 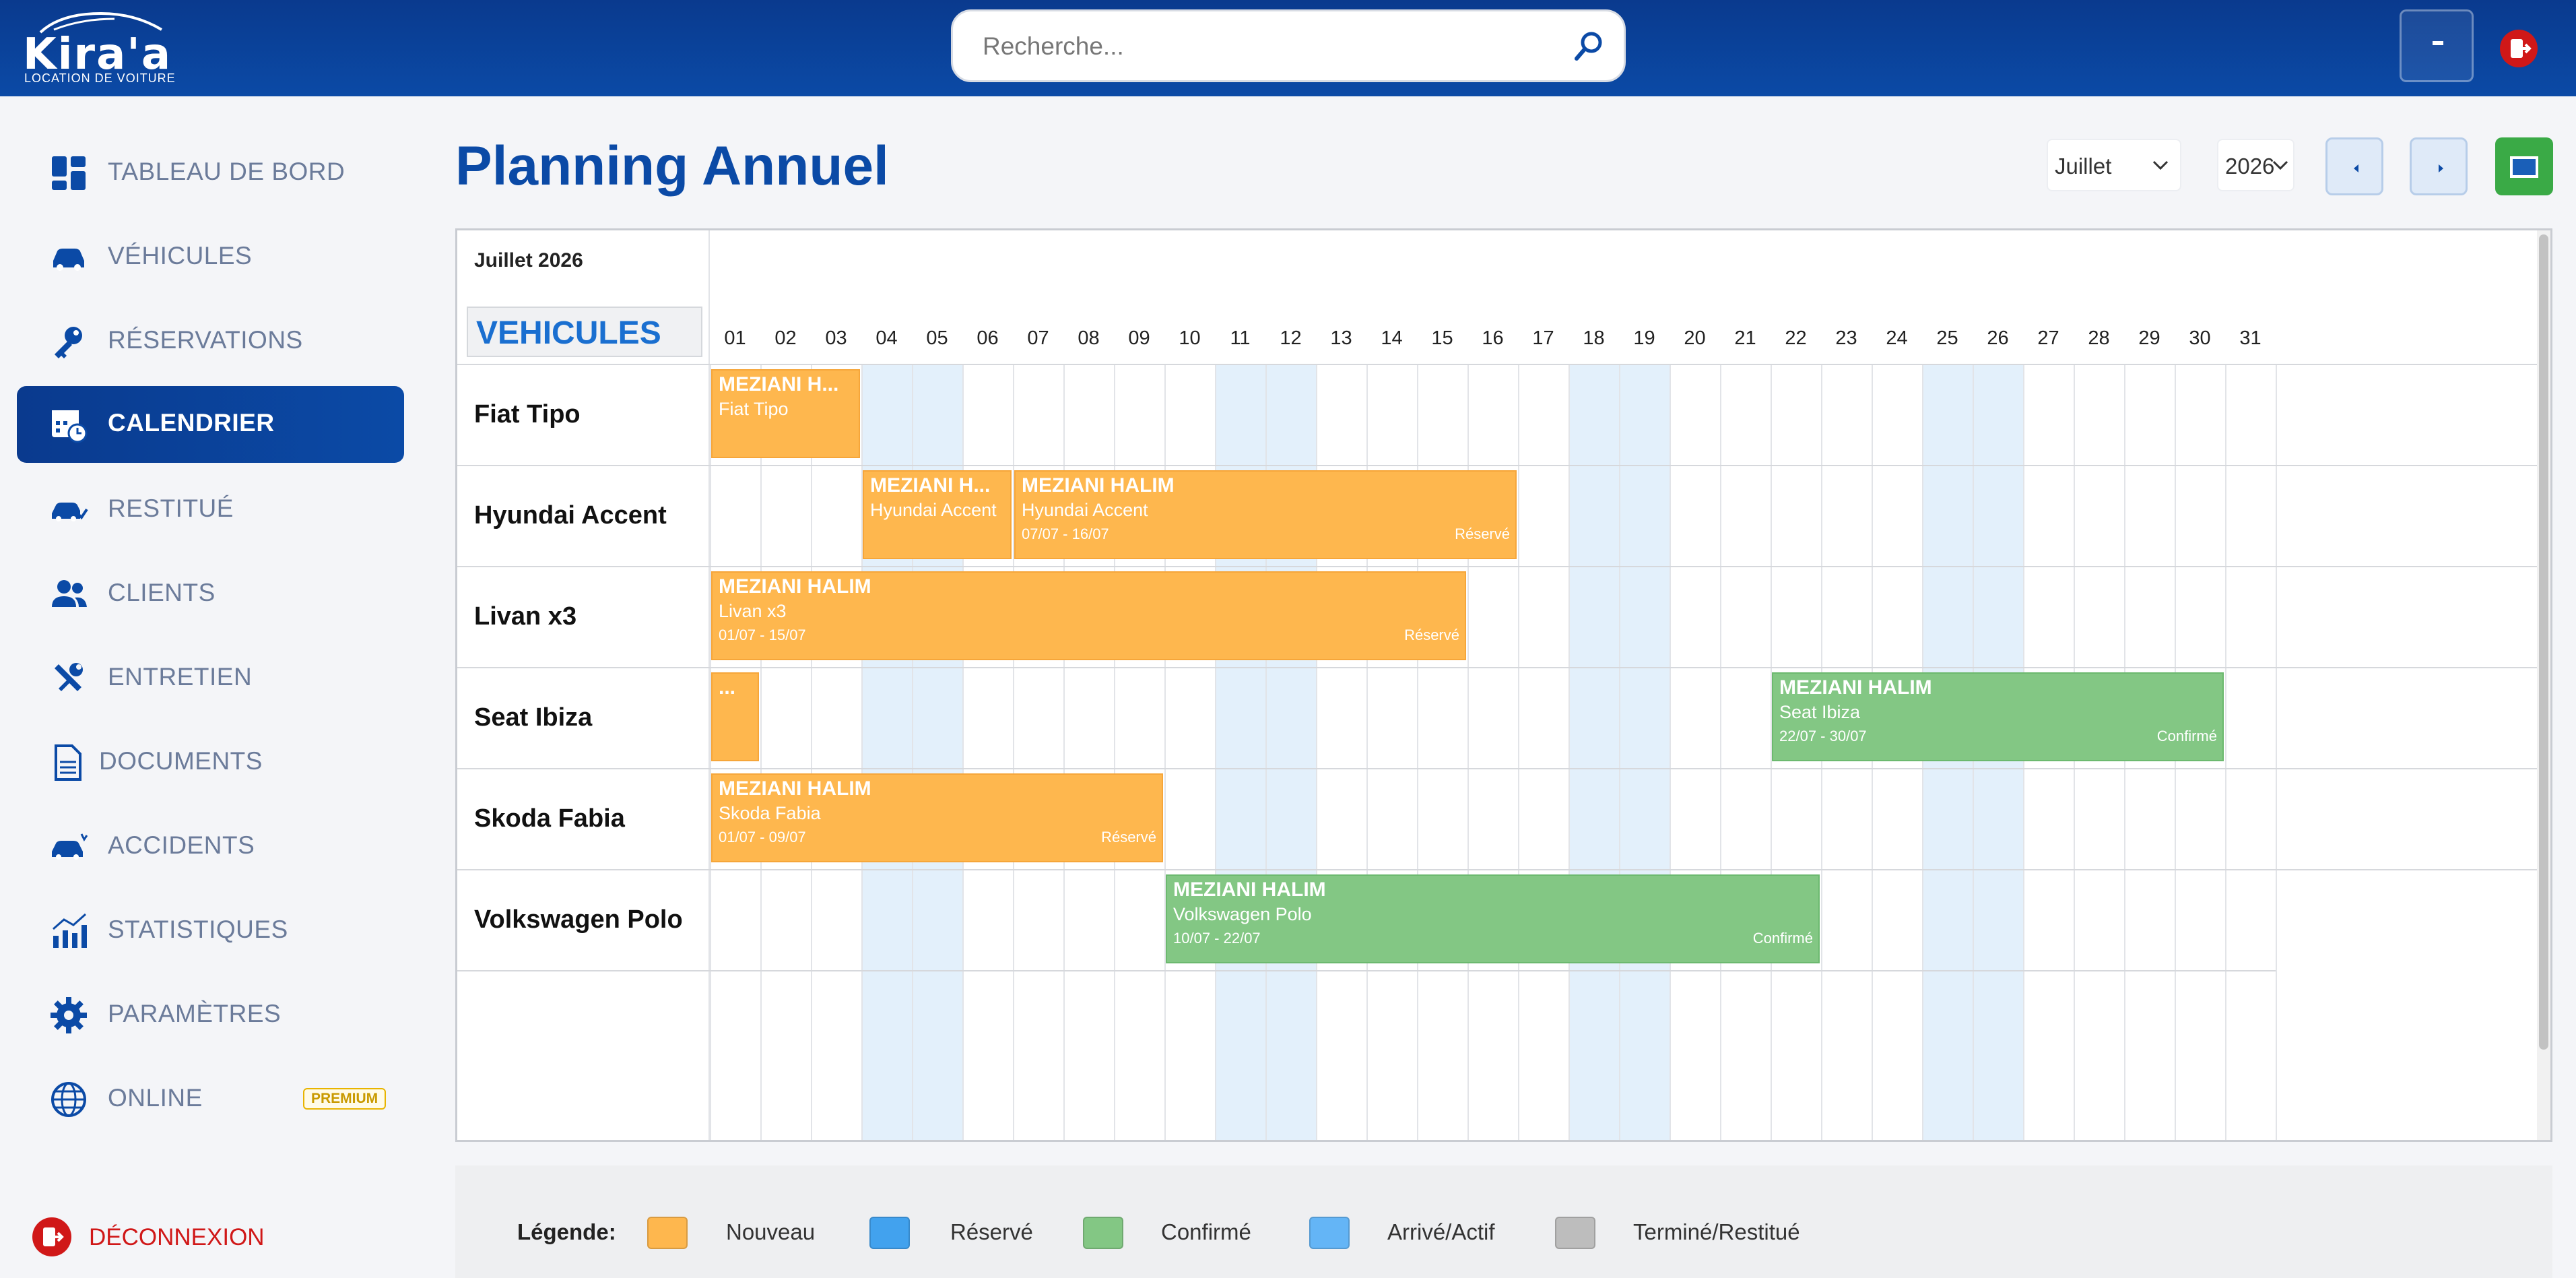 I want to click on day-label: 26, so click(x=1998, y=338).